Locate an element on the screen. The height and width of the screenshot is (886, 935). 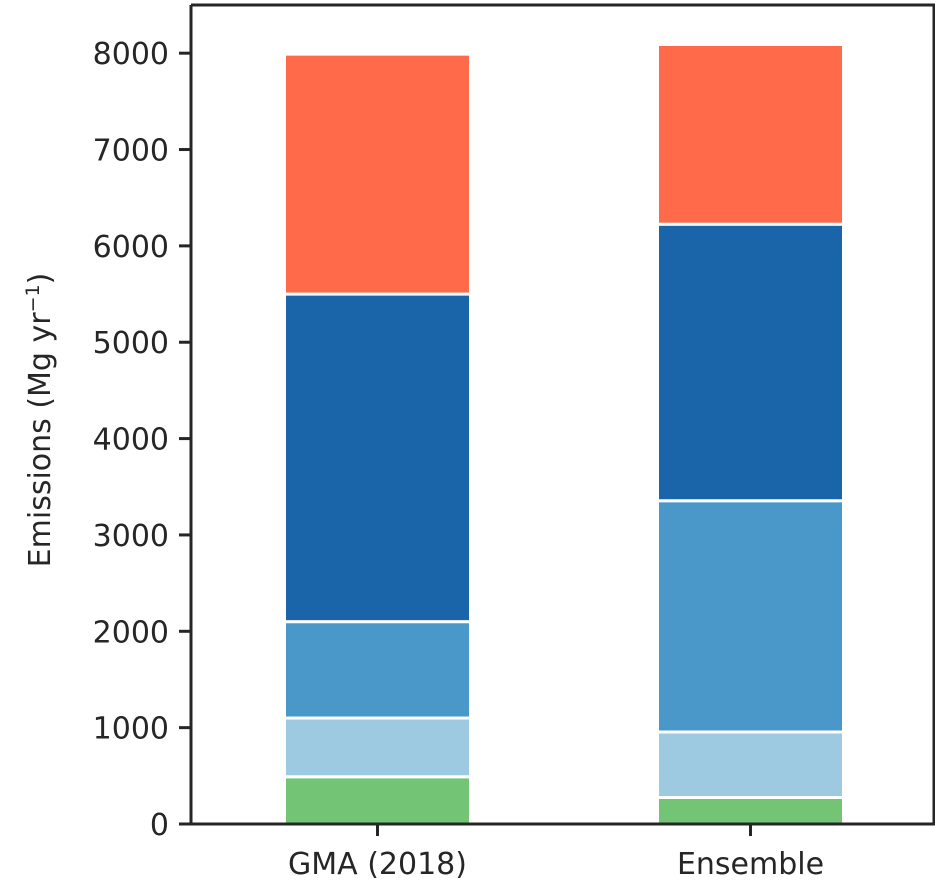
y-tick-label: 5000 is located at coordinates (131, 343).